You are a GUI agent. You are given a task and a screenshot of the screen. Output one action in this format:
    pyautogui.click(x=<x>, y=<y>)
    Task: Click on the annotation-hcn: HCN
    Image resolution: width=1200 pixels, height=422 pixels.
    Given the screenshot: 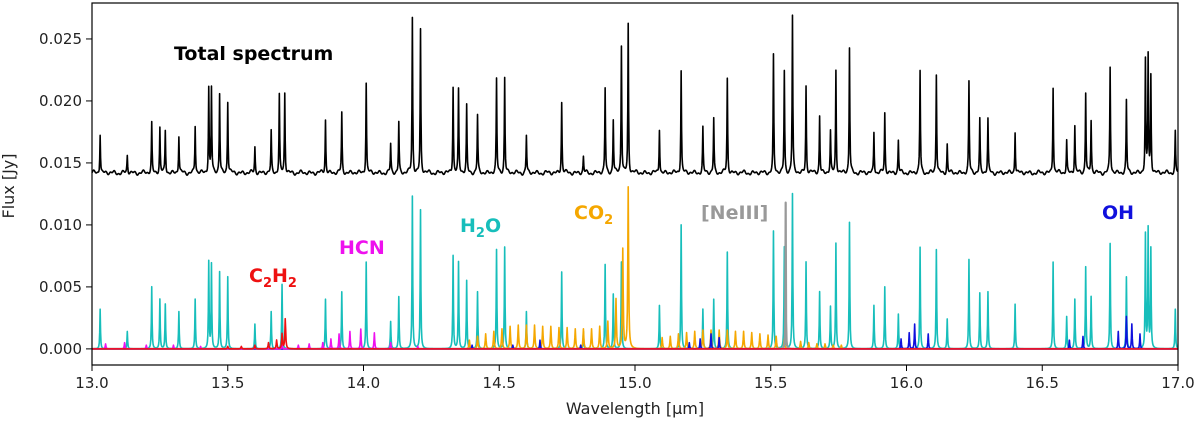 What is the action you would take?
    pyautogui.click(x=362, y=248)
    